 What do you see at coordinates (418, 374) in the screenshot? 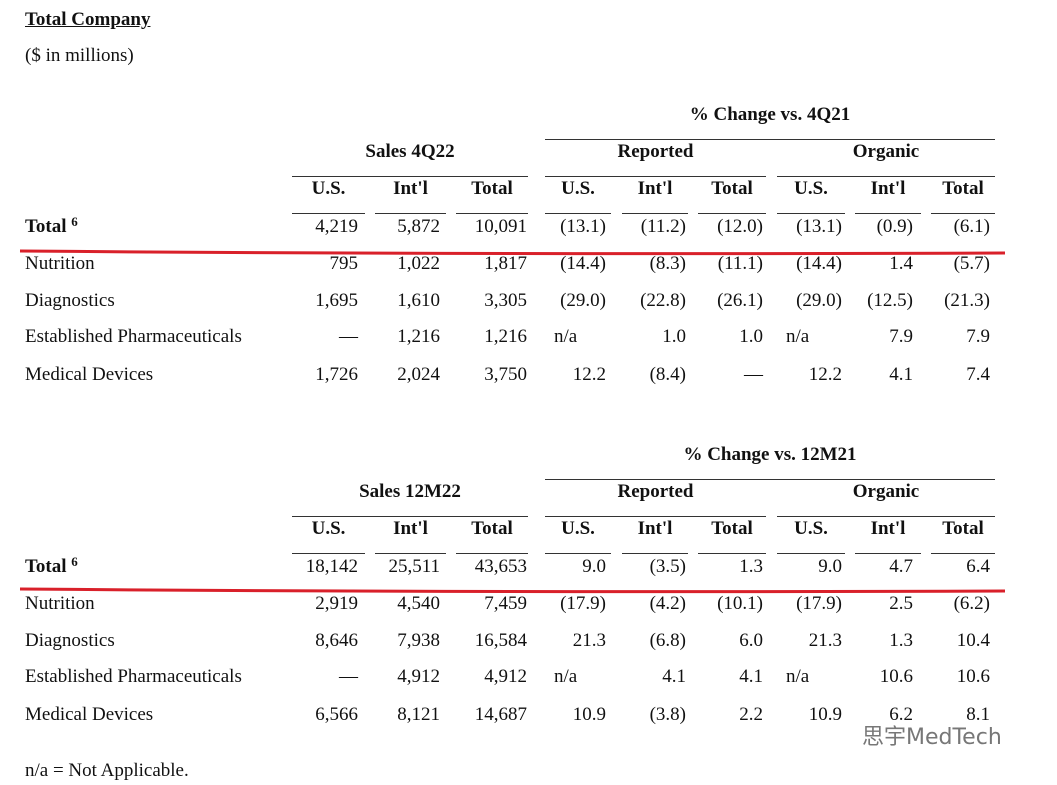
I see `cell: 2,024` at bounding box center [418, 374].